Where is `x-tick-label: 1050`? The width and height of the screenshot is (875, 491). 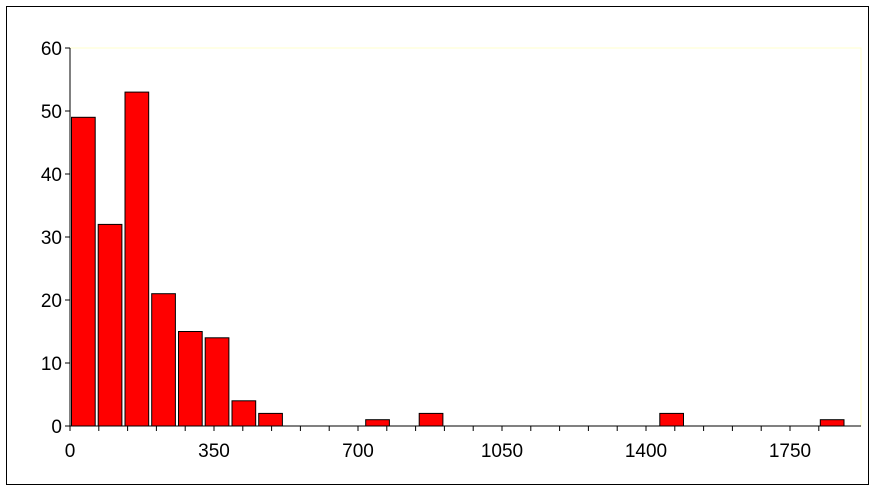 x-tick-label: 1050 is located at coordinates (502, 451).